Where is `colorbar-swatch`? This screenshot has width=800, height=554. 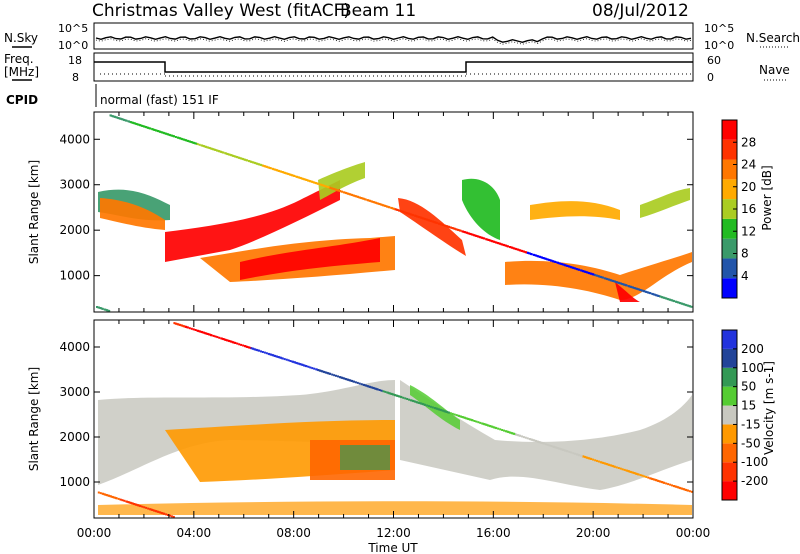
colorbar-swatch is located at coordinates (729, 339).